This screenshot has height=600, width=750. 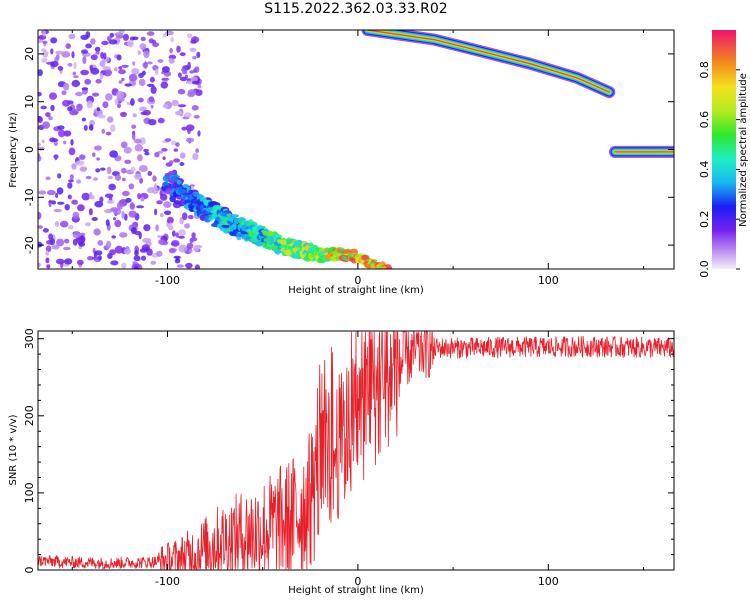 I want to click on y-tick-label: -10, so click(x=29, y=197).